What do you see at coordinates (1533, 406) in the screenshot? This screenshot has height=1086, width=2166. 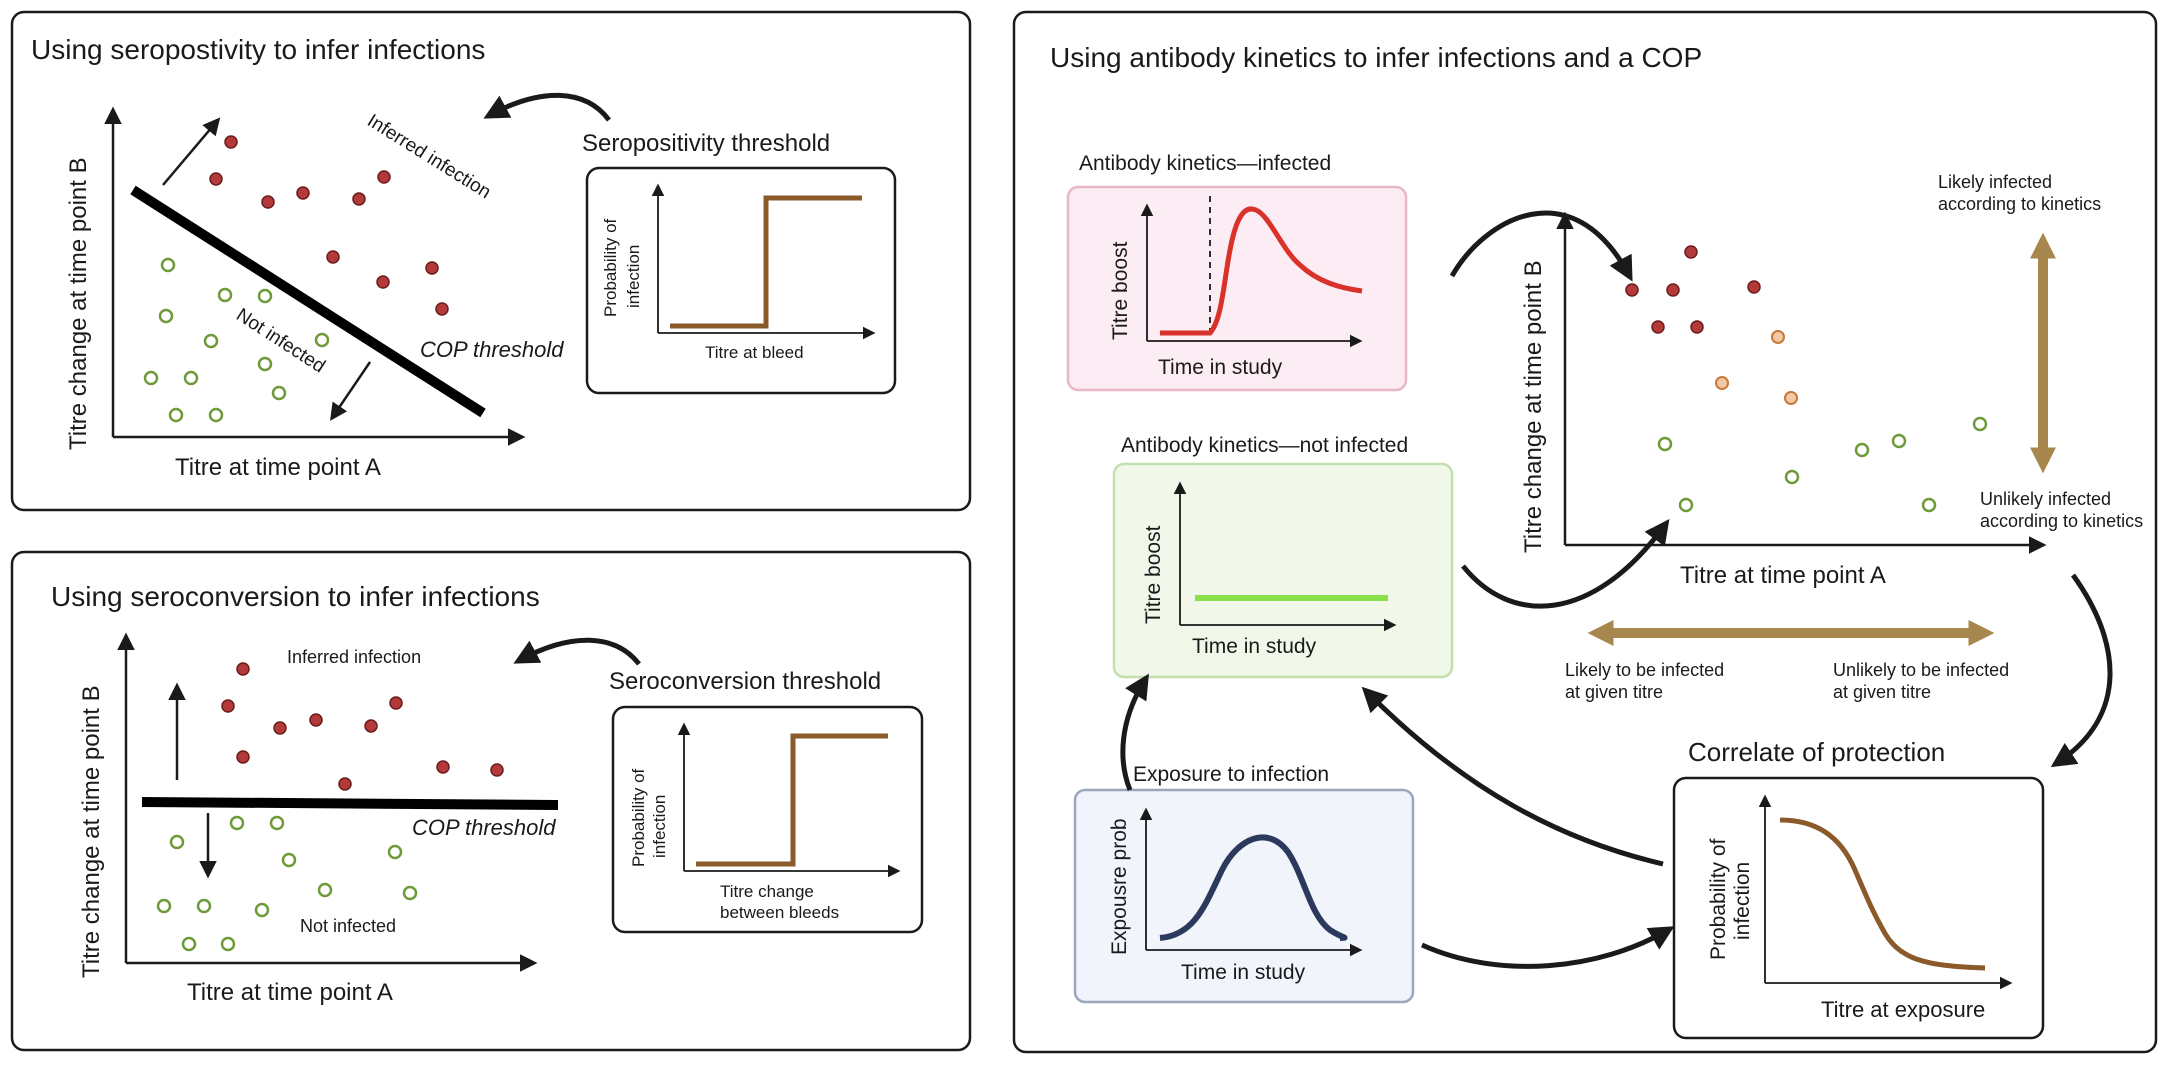 I see `scatter-y-label: Titre change at time point B` at bounding box center [1533, 406].